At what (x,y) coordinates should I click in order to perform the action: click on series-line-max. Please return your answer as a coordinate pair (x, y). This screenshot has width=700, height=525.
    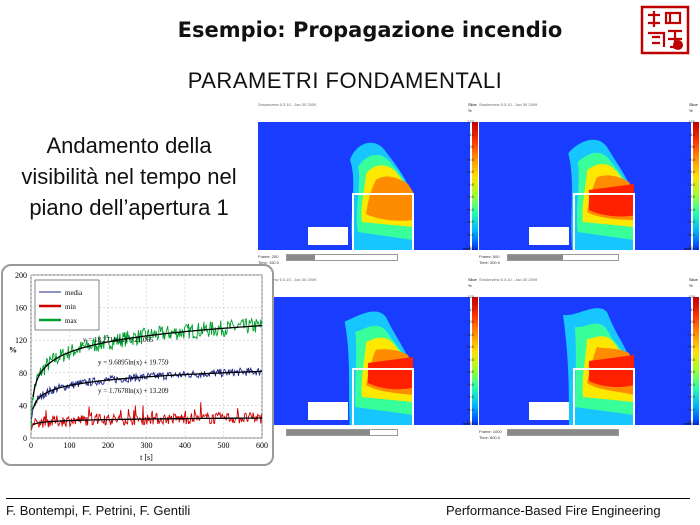
    Looking at the image, I should click on (146, 373).